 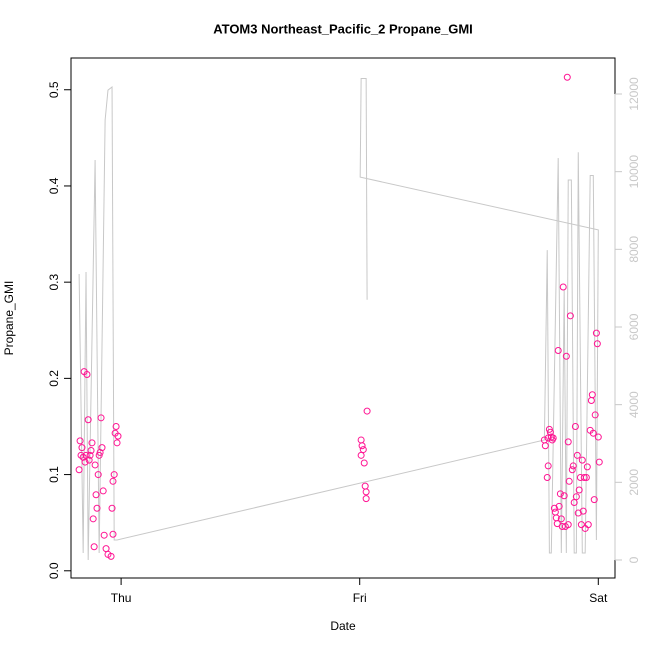 I want to click on y2-tick-label: 6000, so click(x=634, y=326).